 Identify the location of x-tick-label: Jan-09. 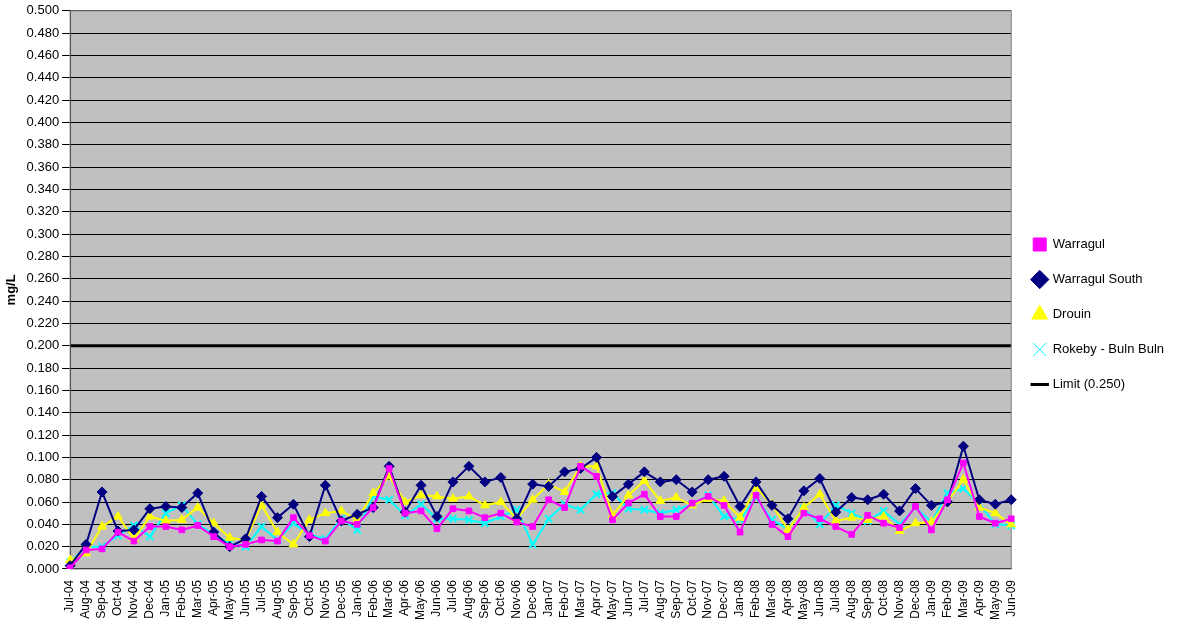
(930, 598).